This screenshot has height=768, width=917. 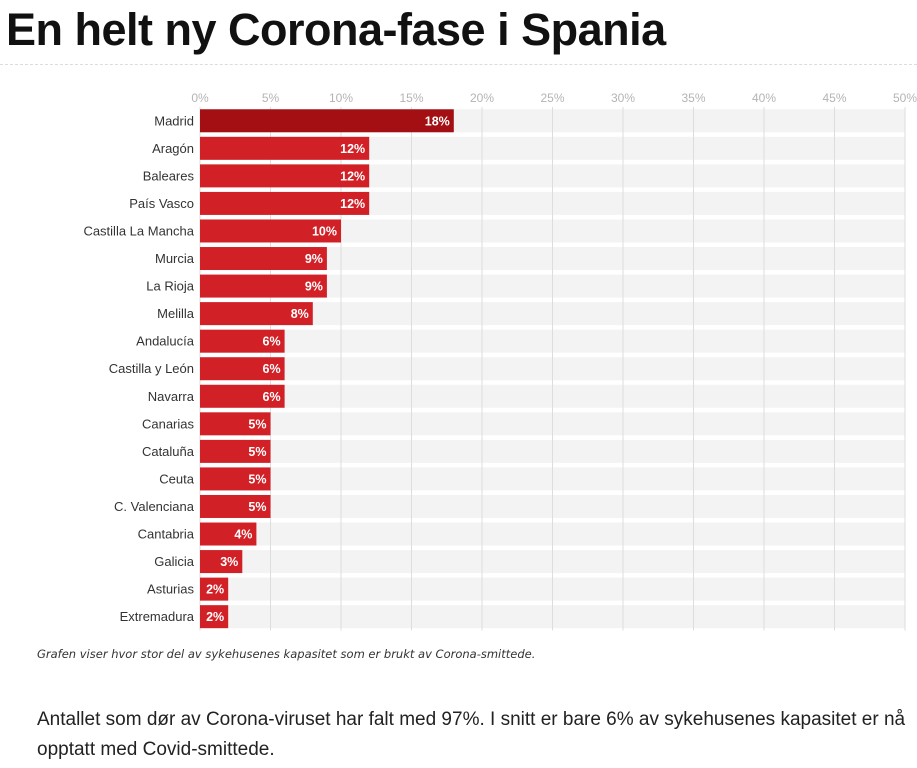 I want to click on x-tick-label: 50%, so click(x=905, y=98).